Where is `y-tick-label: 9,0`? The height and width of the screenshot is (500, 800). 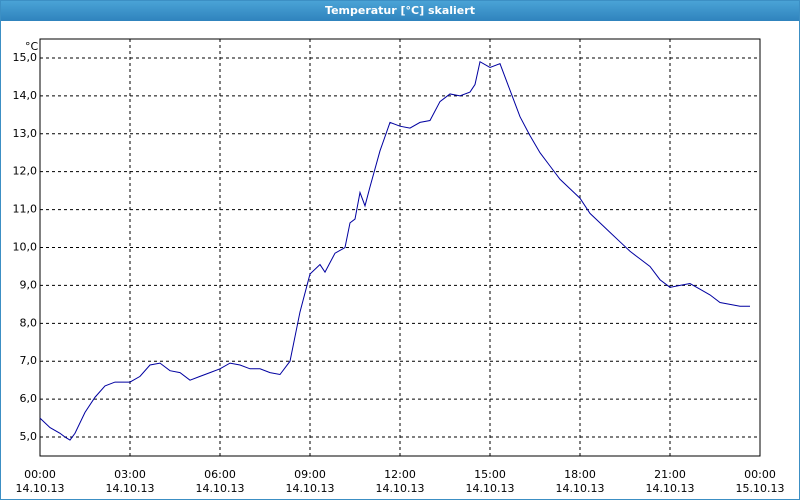 y-tick-label: 9,0 is located at coordinates (29, 284).